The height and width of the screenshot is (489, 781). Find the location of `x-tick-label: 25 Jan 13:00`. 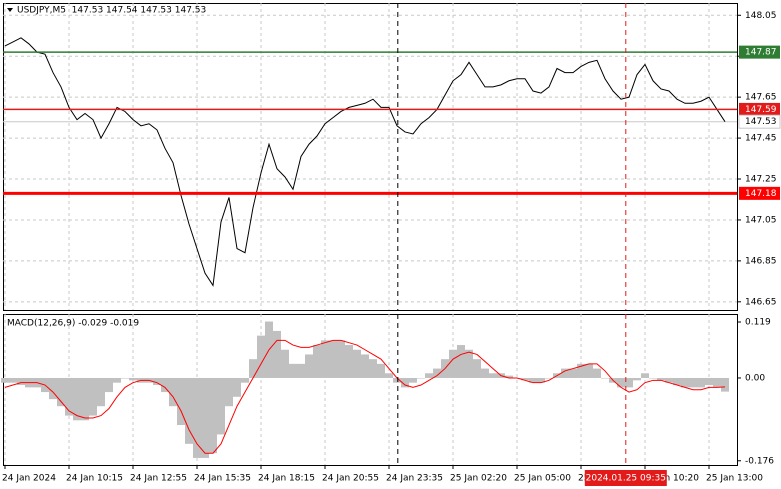

x-tick-label: 25 Jan 13:00 is located at coordinates (734, 479).